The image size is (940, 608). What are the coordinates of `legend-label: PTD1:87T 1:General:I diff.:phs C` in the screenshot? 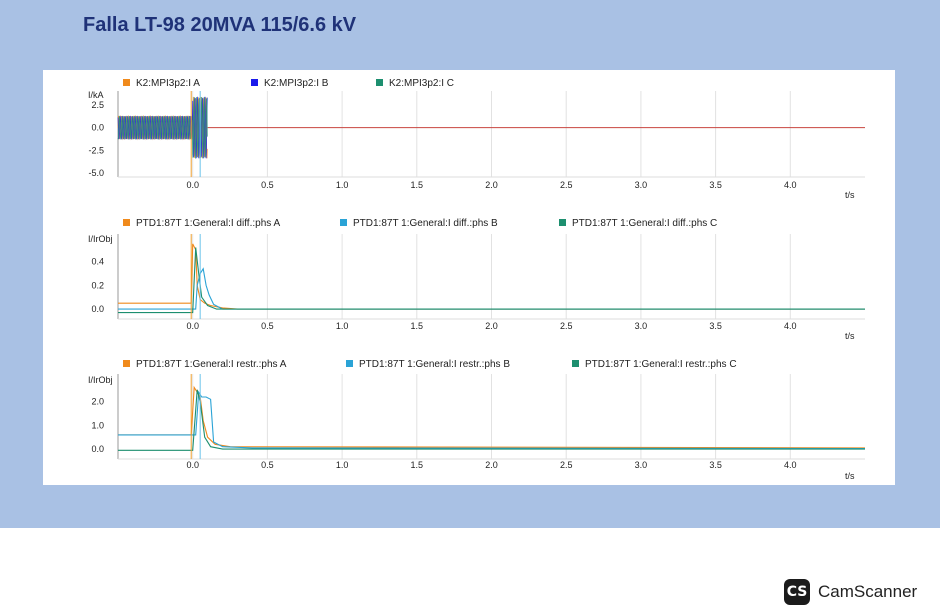 It's located at (644, 223).